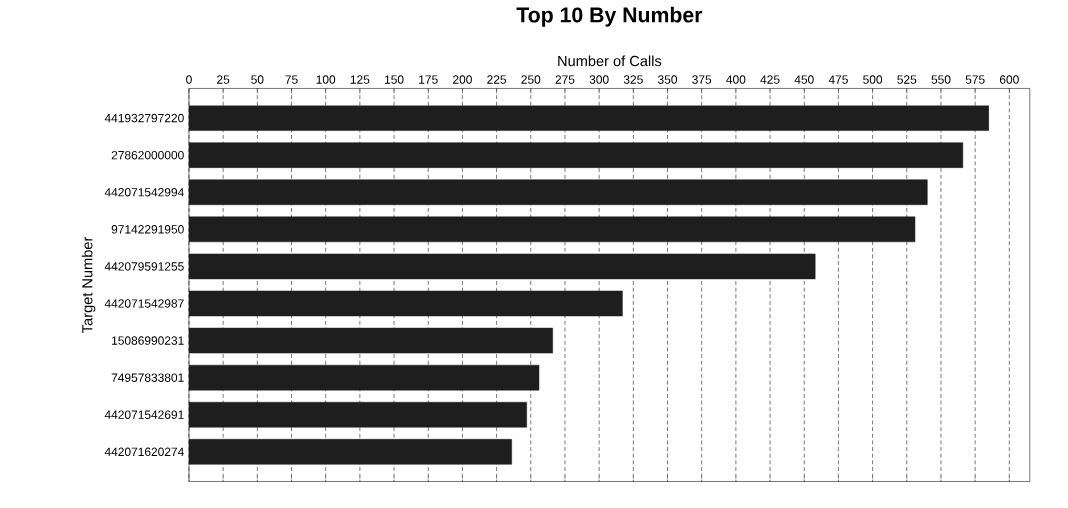 The height and width of the screenshot is (508, 1068). Describe the element at coordinates (144, 266) in the screenshot. I see `y-tick-label: 442079591255` at that location.